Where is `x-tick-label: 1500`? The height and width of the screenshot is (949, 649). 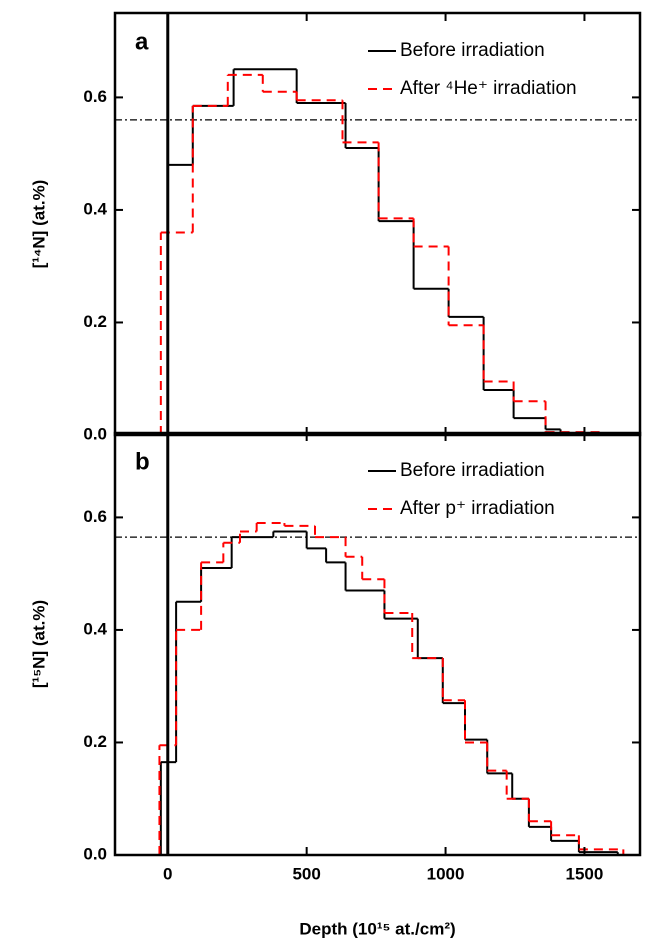 x-tick-label: 1500 is located at coordinates (585, 873).